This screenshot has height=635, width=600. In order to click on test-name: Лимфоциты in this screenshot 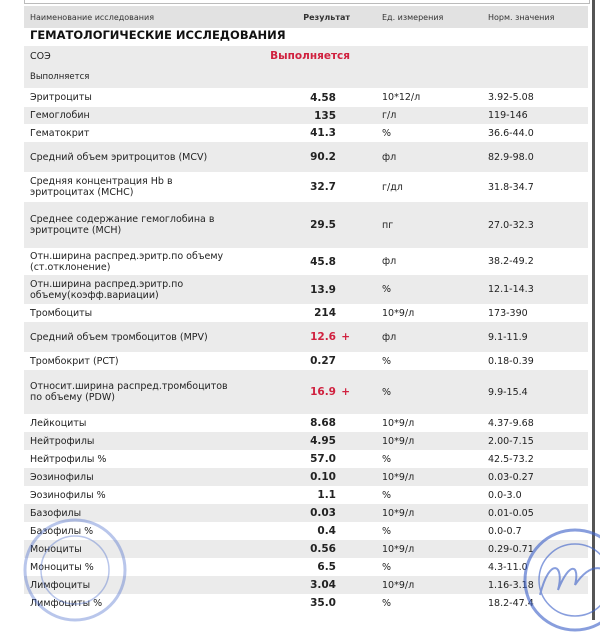, I will do `click(60, 585)`.